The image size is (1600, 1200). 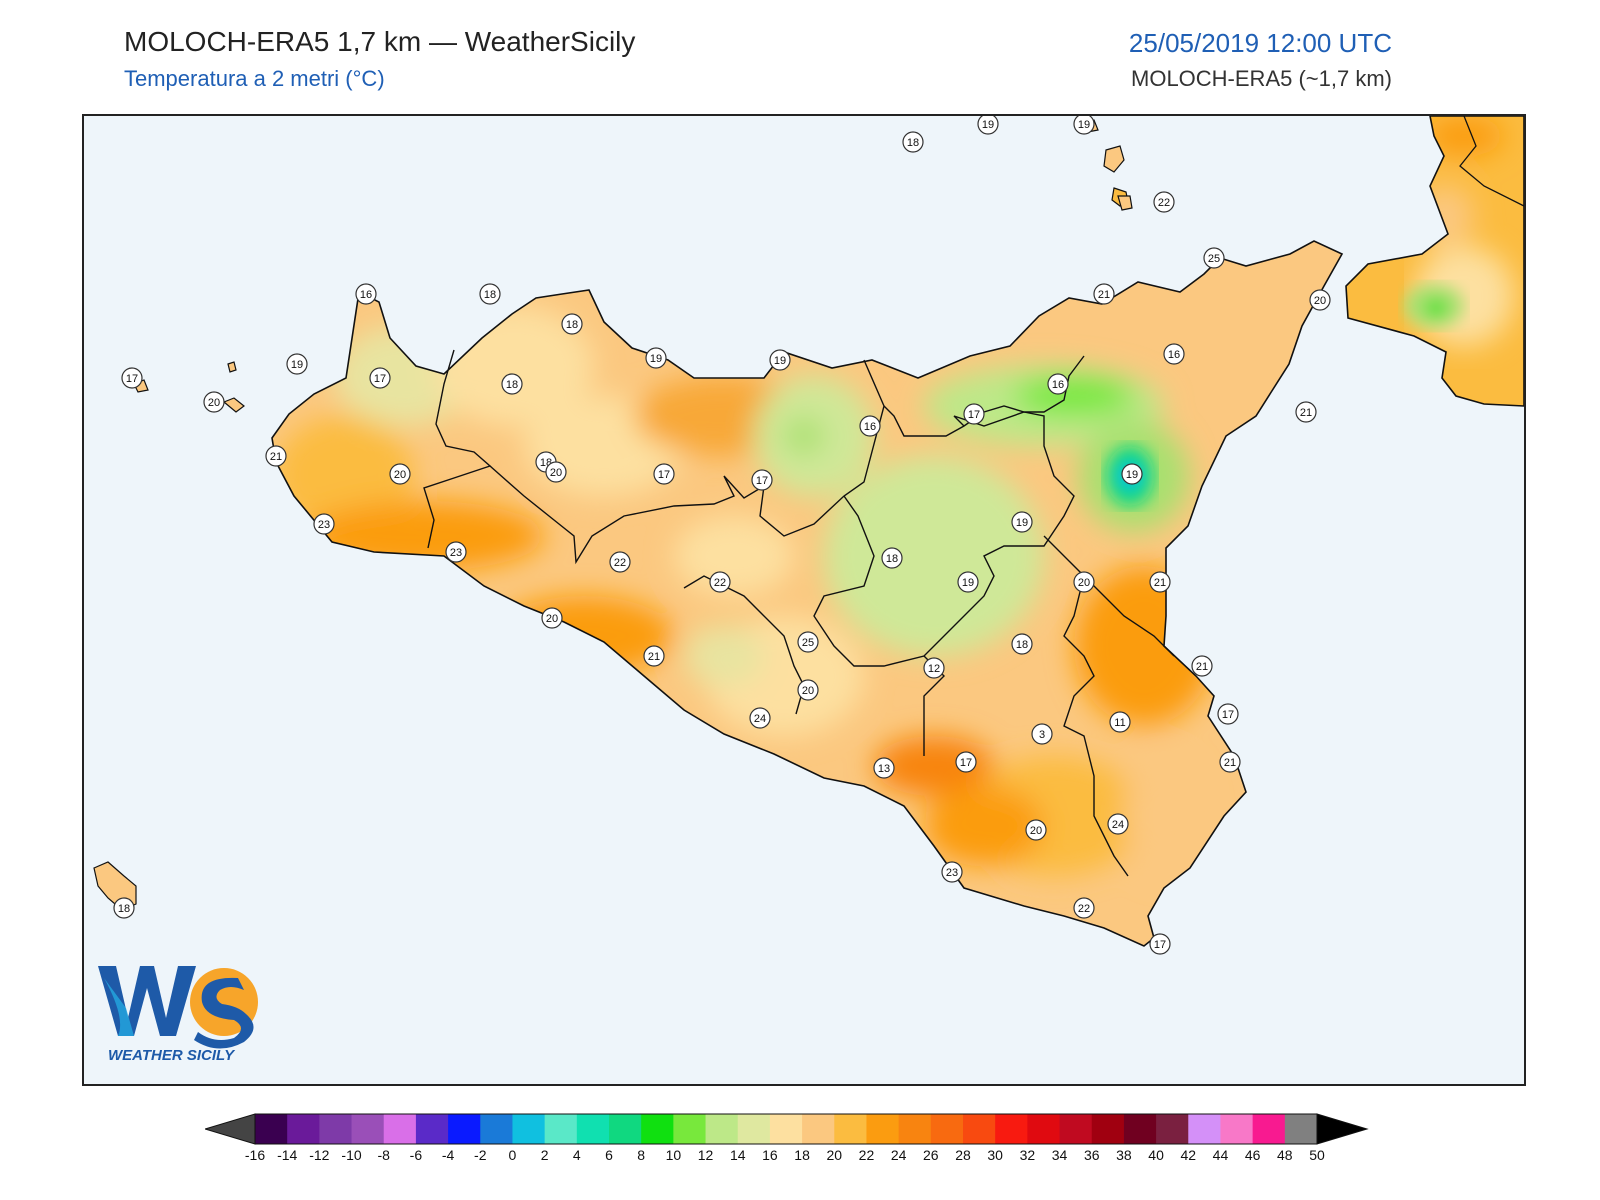 I want to click on colorbar-tick-label: 18, so click(x=802, y=1155).